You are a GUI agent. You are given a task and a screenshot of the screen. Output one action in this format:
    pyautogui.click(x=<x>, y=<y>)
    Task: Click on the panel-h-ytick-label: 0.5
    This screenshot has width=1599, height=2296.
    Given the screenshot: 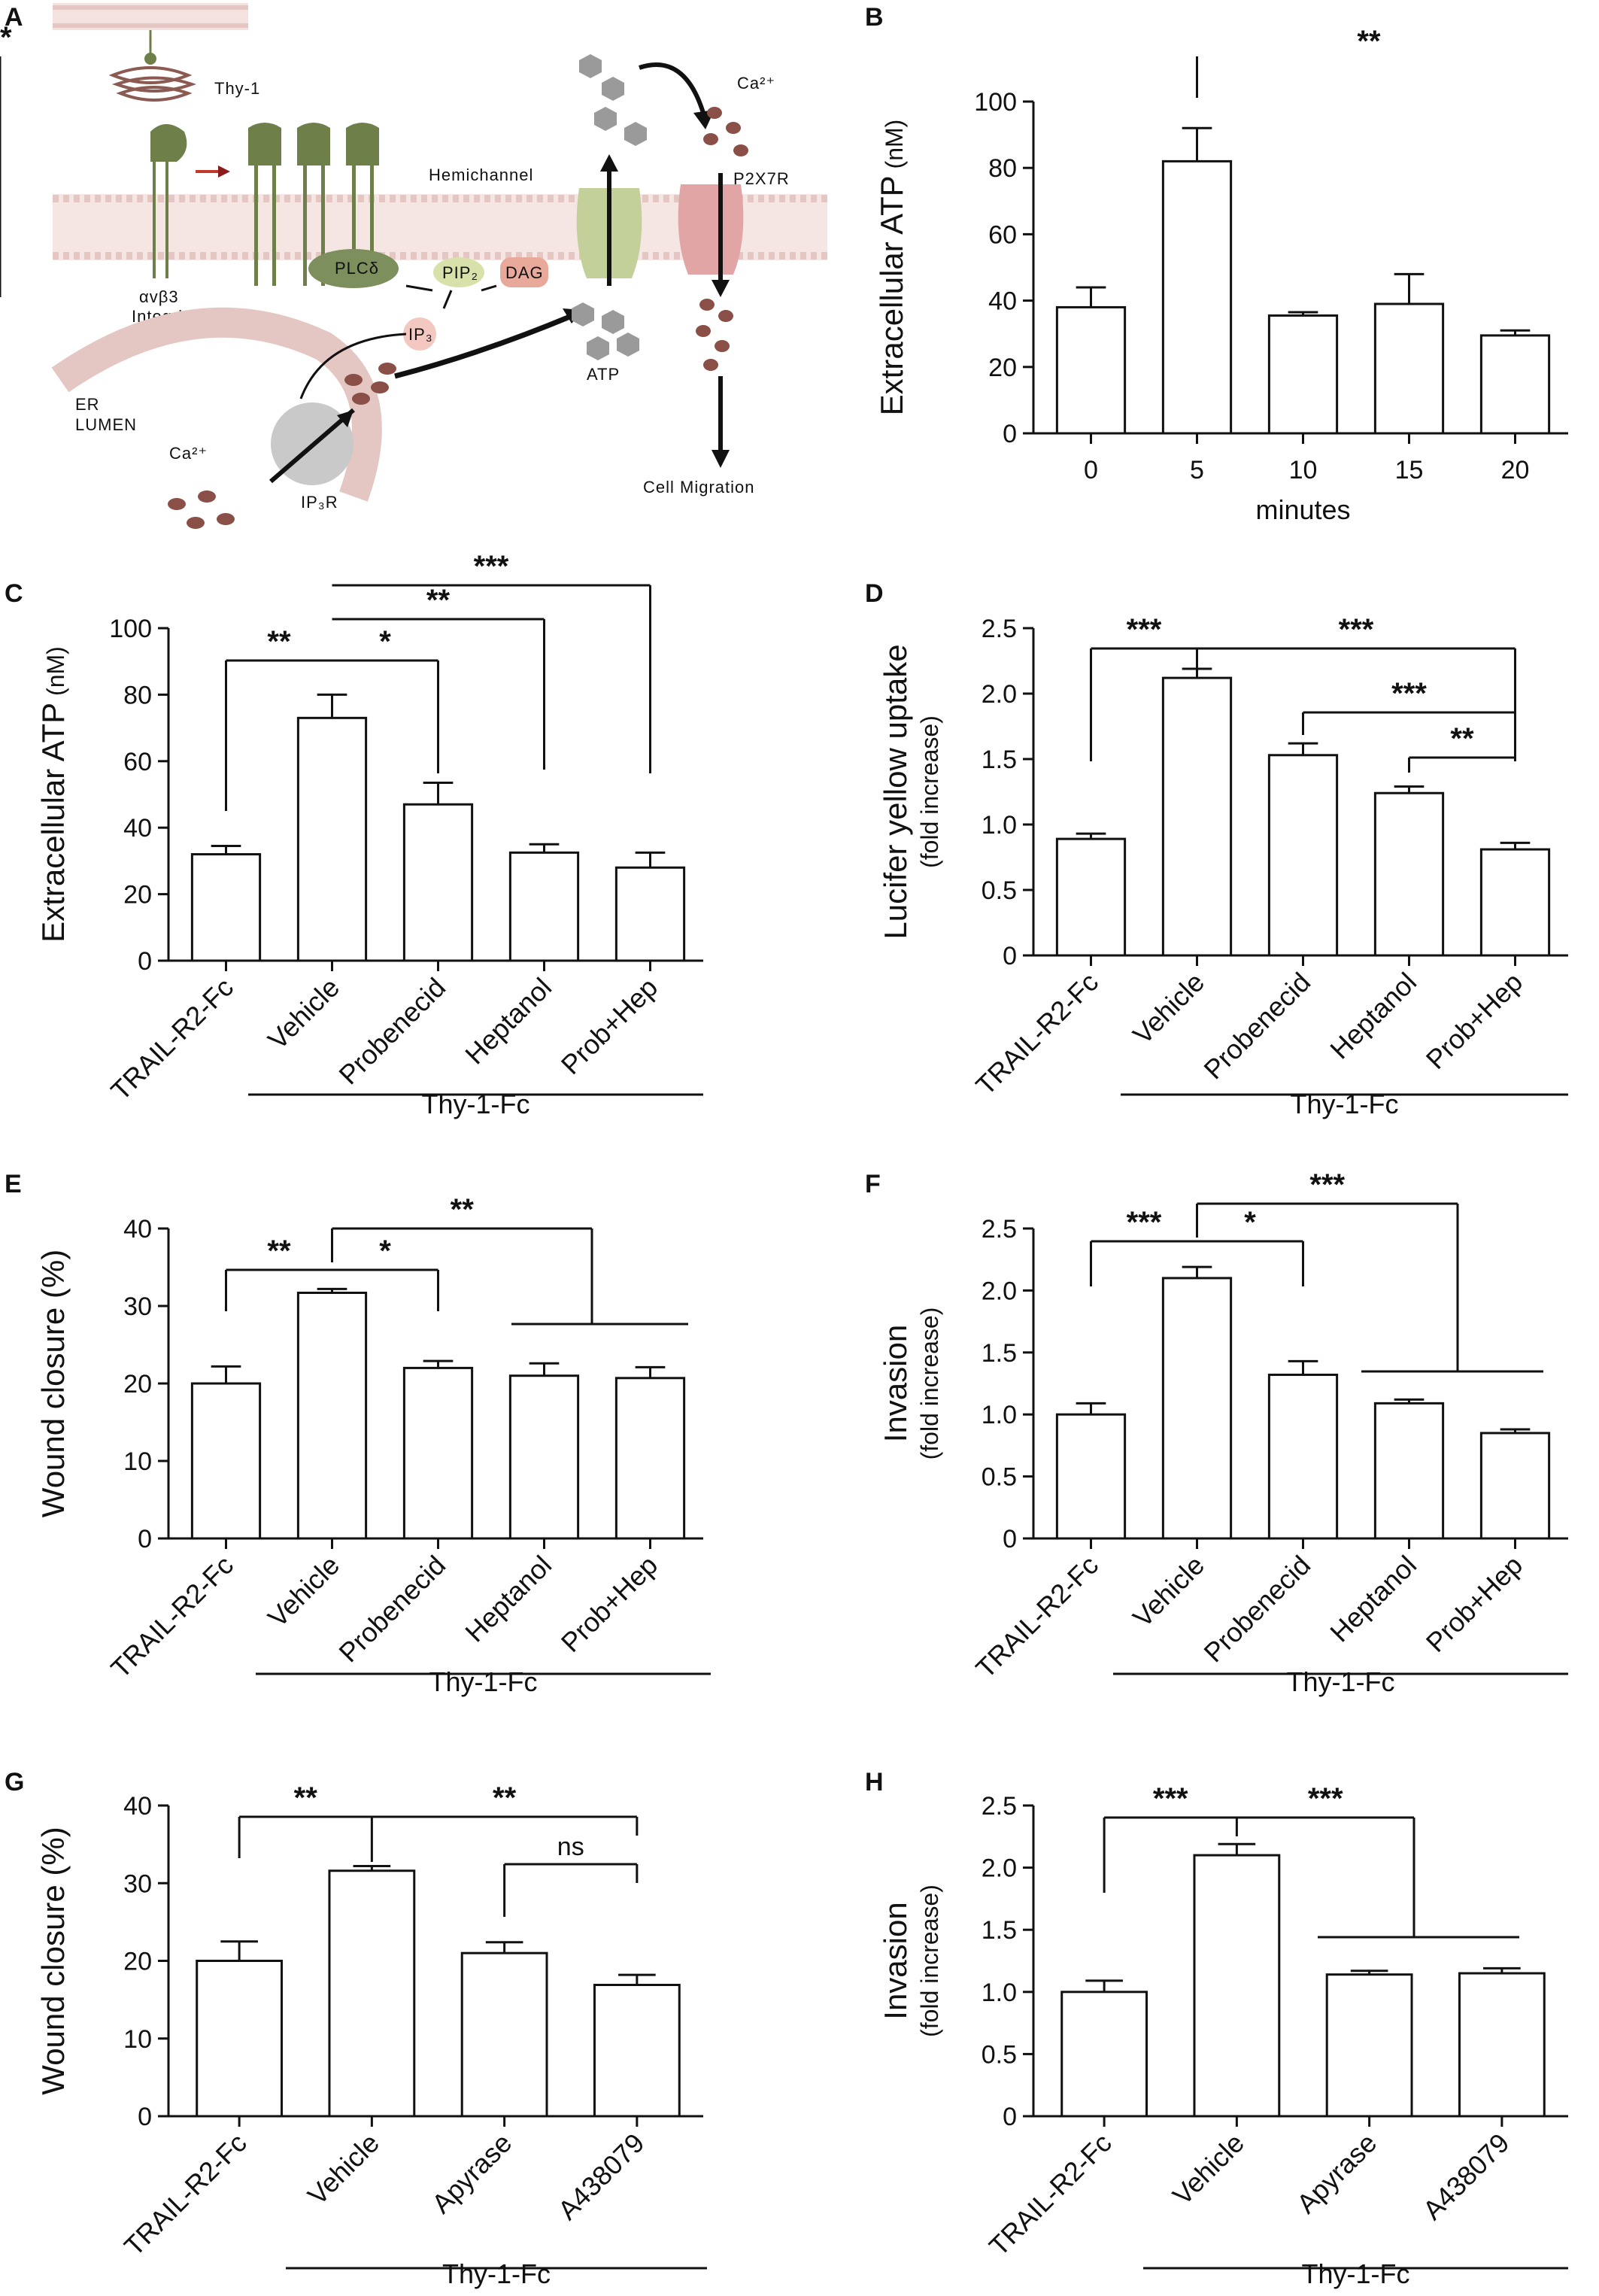 What is the action you would take?
    pyautogui.click(x=1000, y=2055)
    